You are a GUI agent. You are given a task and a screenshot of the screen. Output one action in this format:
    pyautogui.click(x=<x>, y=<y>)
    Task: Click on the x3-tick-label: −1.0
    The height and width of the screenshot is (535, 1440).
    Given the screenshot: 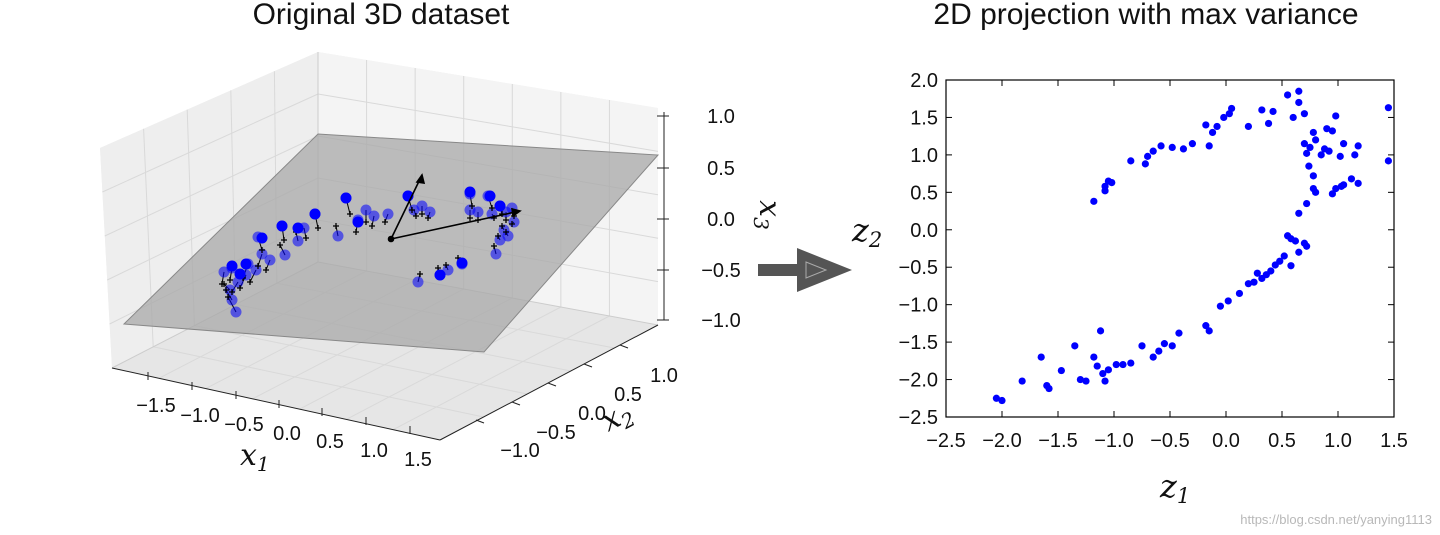 What is the action you would take?
    pyautogui.click(x=720, y=321)
    